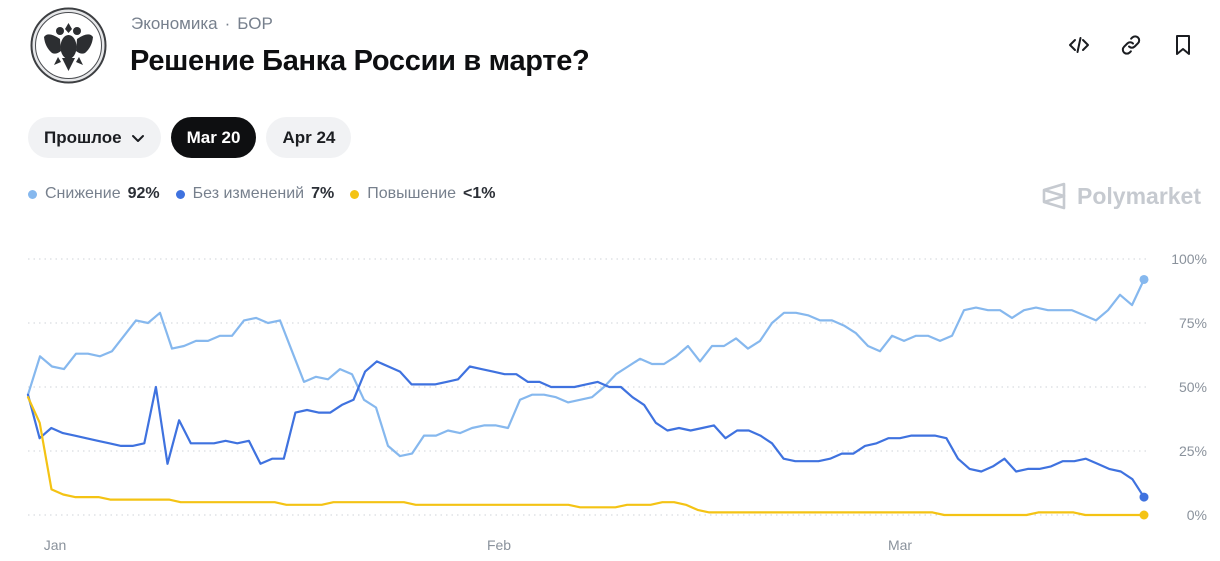 The width and height of the screenshot is (1220, 561). What do you see at coordinates (900, 545) in the screenshot?
I see `x-tick-label: Mar` at bounding box center [900, 545].